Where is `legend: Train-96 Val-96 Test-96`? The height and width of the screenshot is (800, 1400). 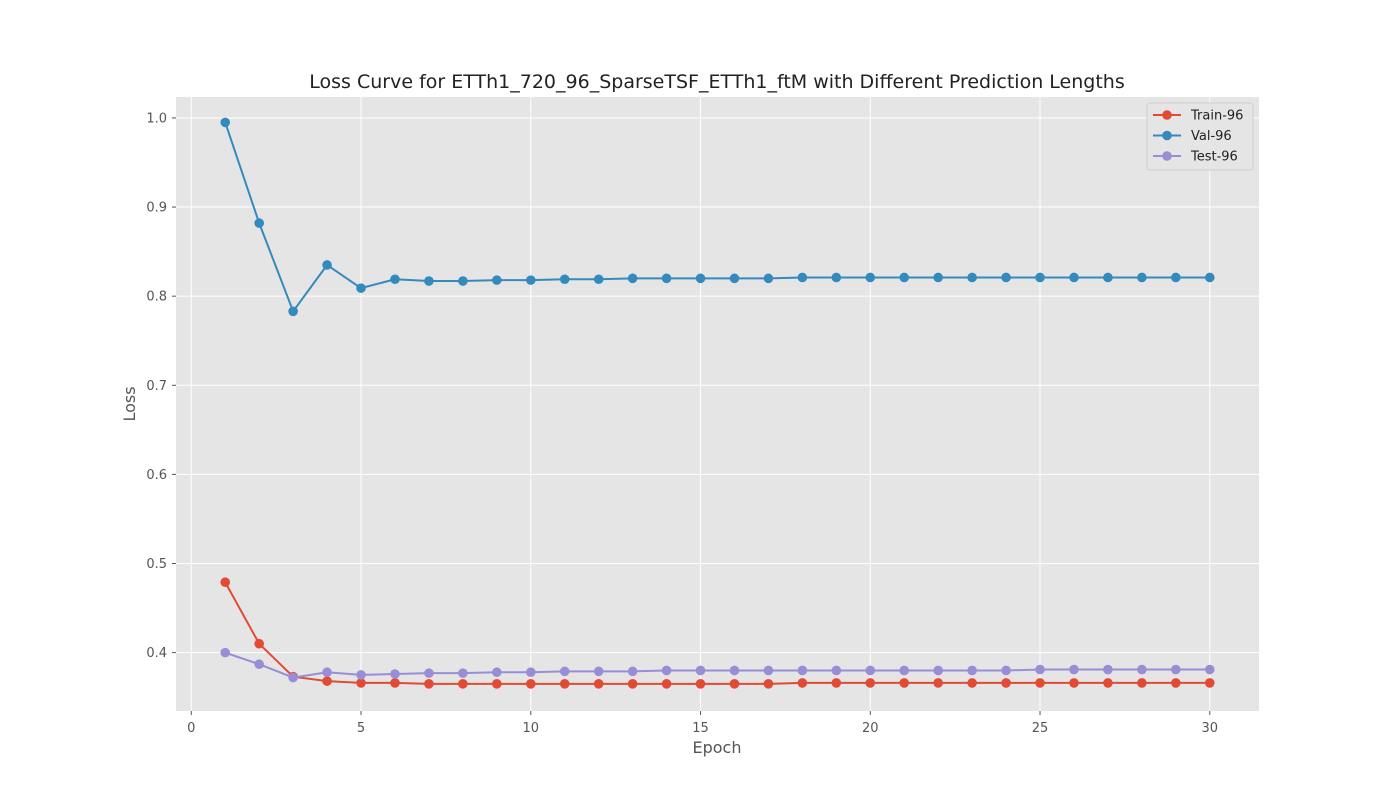
legend: Train-96 Val-96 Test-96 is located at coordinates (1200, 136).